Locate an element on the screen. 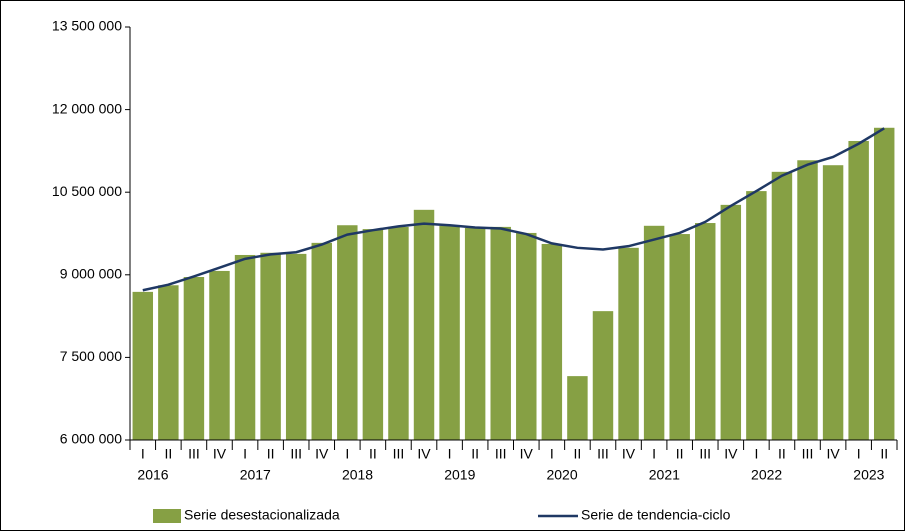 The height and width of the screenshot is (531, 905). legend-label: Serie de tendencia-ciclo is located at coordinates (656, 515).